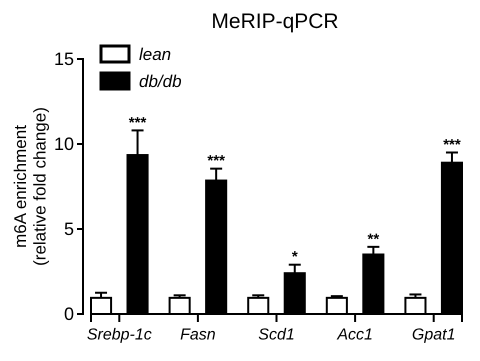 The height and width of the screenshot is (361, 480). Describe the element at coordinates (119, 335) in the screenshot. I see `x-tick-label: Srebp-1c` at that location.